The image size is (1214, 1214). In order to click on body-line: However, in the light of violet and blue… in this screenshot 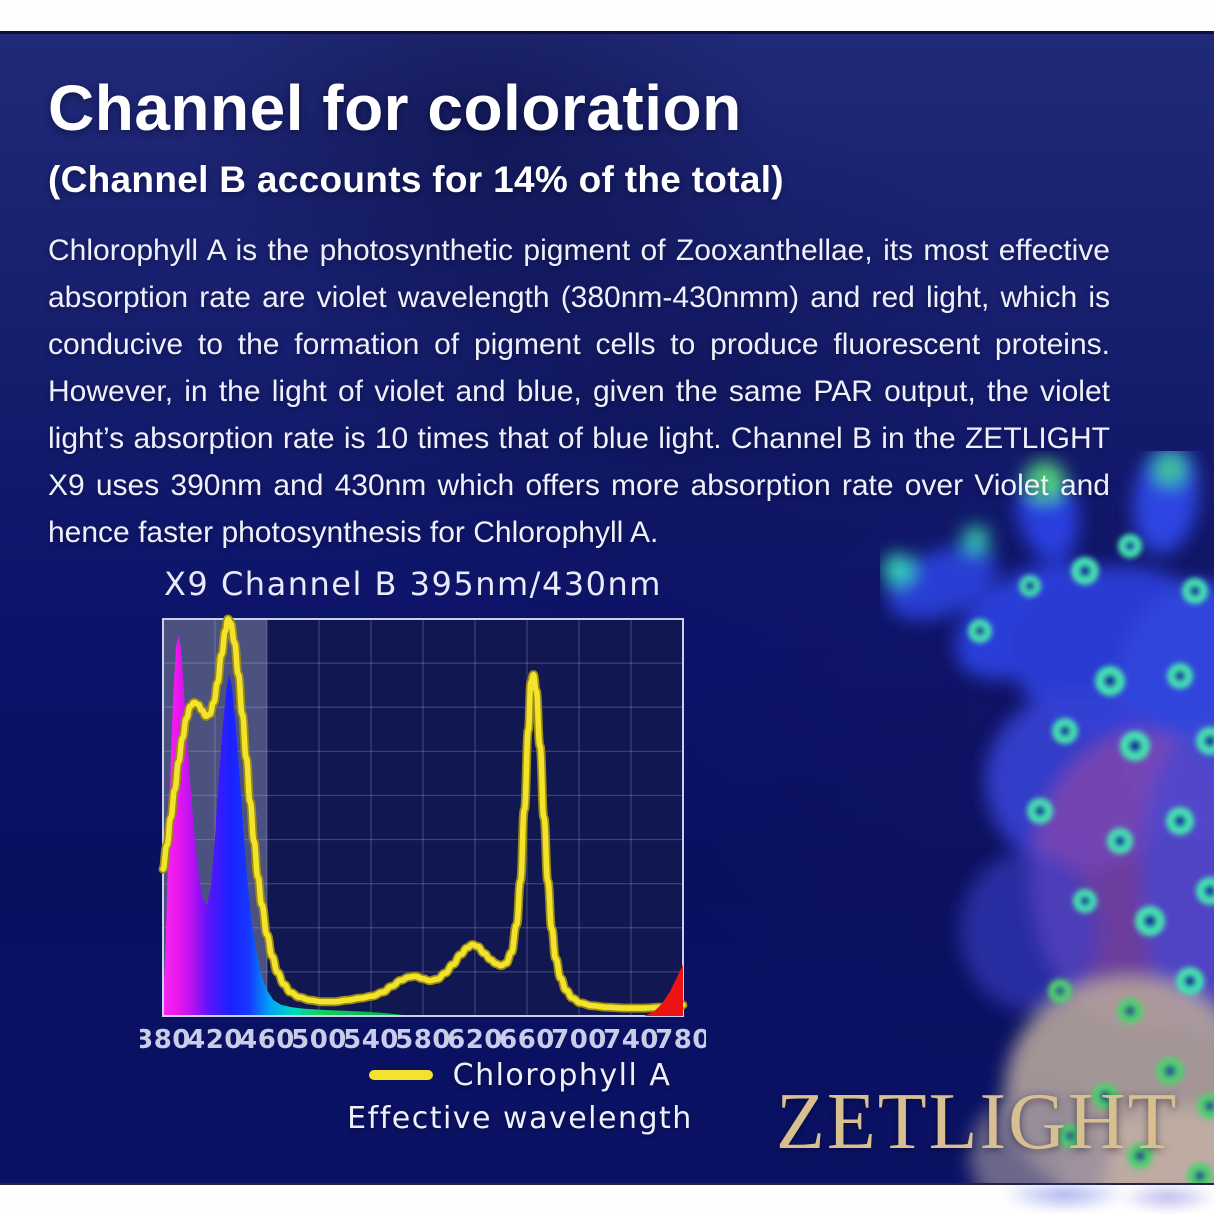, I will do `click(579, 391)`.